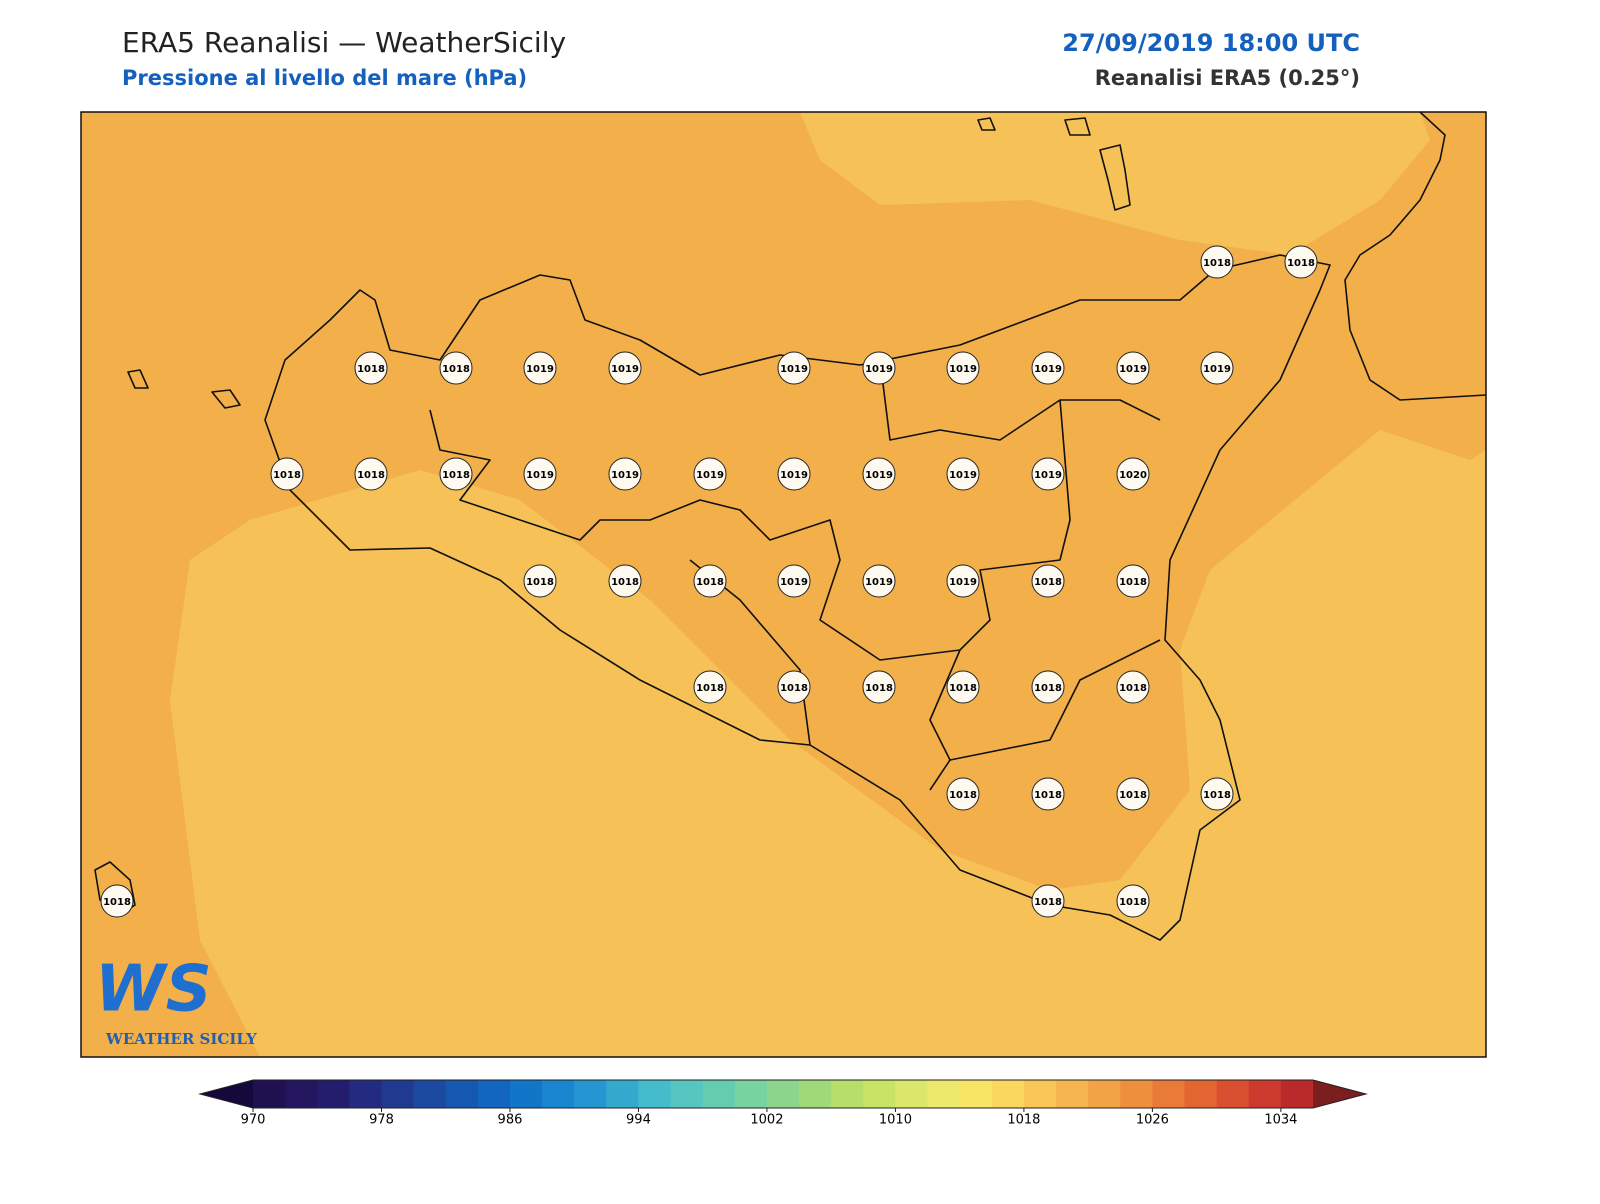  I want to click on calabria-coast, so click(1415, 256).